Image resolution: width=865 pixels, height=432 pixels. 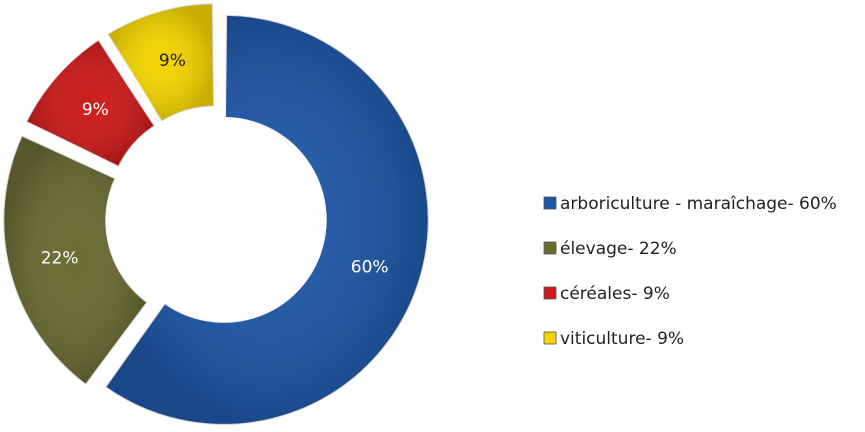 I want to click on data-label-elevage: 22%, so click(x=60, y=259).